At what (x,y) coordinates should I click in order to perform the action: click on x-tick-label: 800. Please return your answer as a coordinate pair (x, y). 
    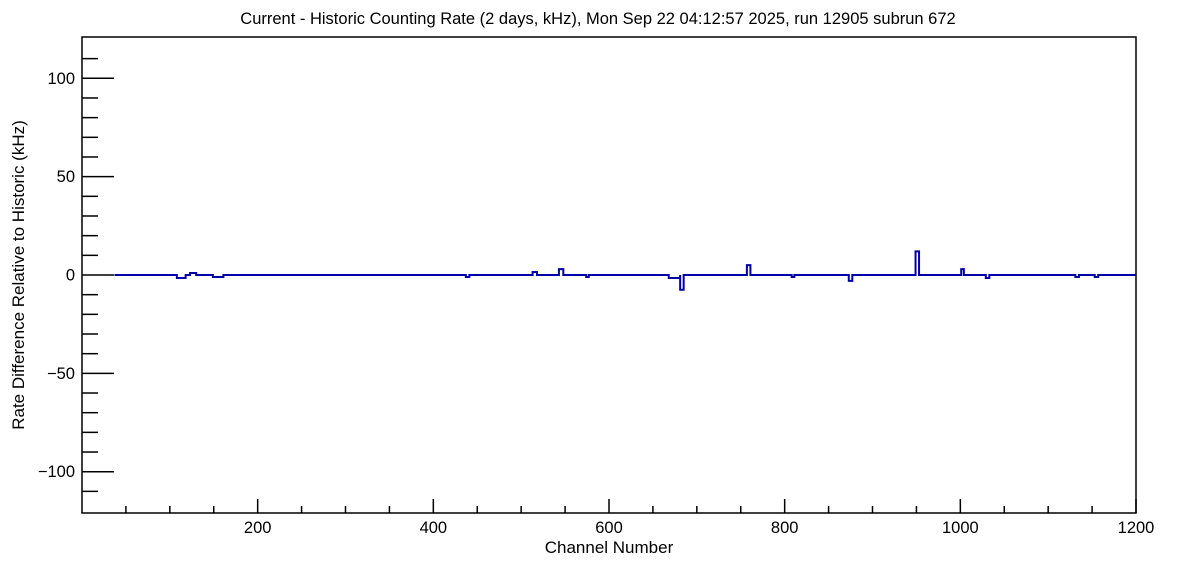
    Looking at the image, I should click on (785, 528).